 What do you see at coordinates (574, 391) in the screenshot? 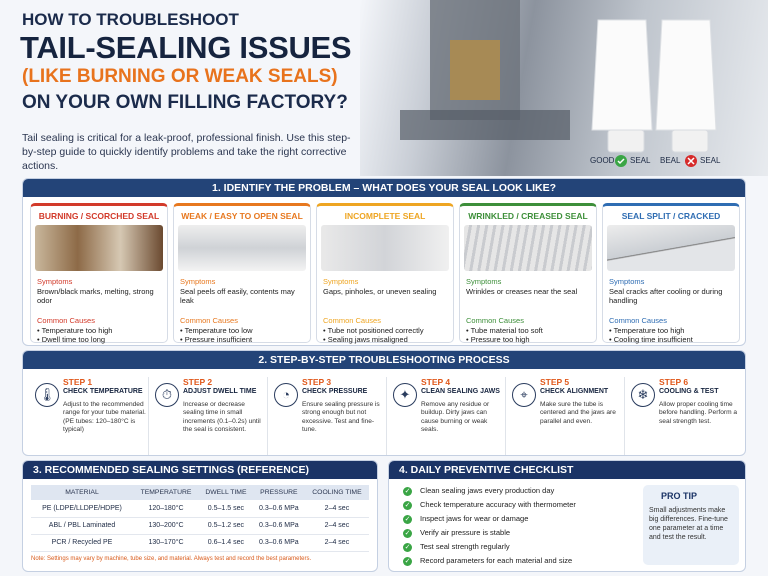
I see `step-title: CHECK ALIGNMENT` at bounding box center [574, 391].